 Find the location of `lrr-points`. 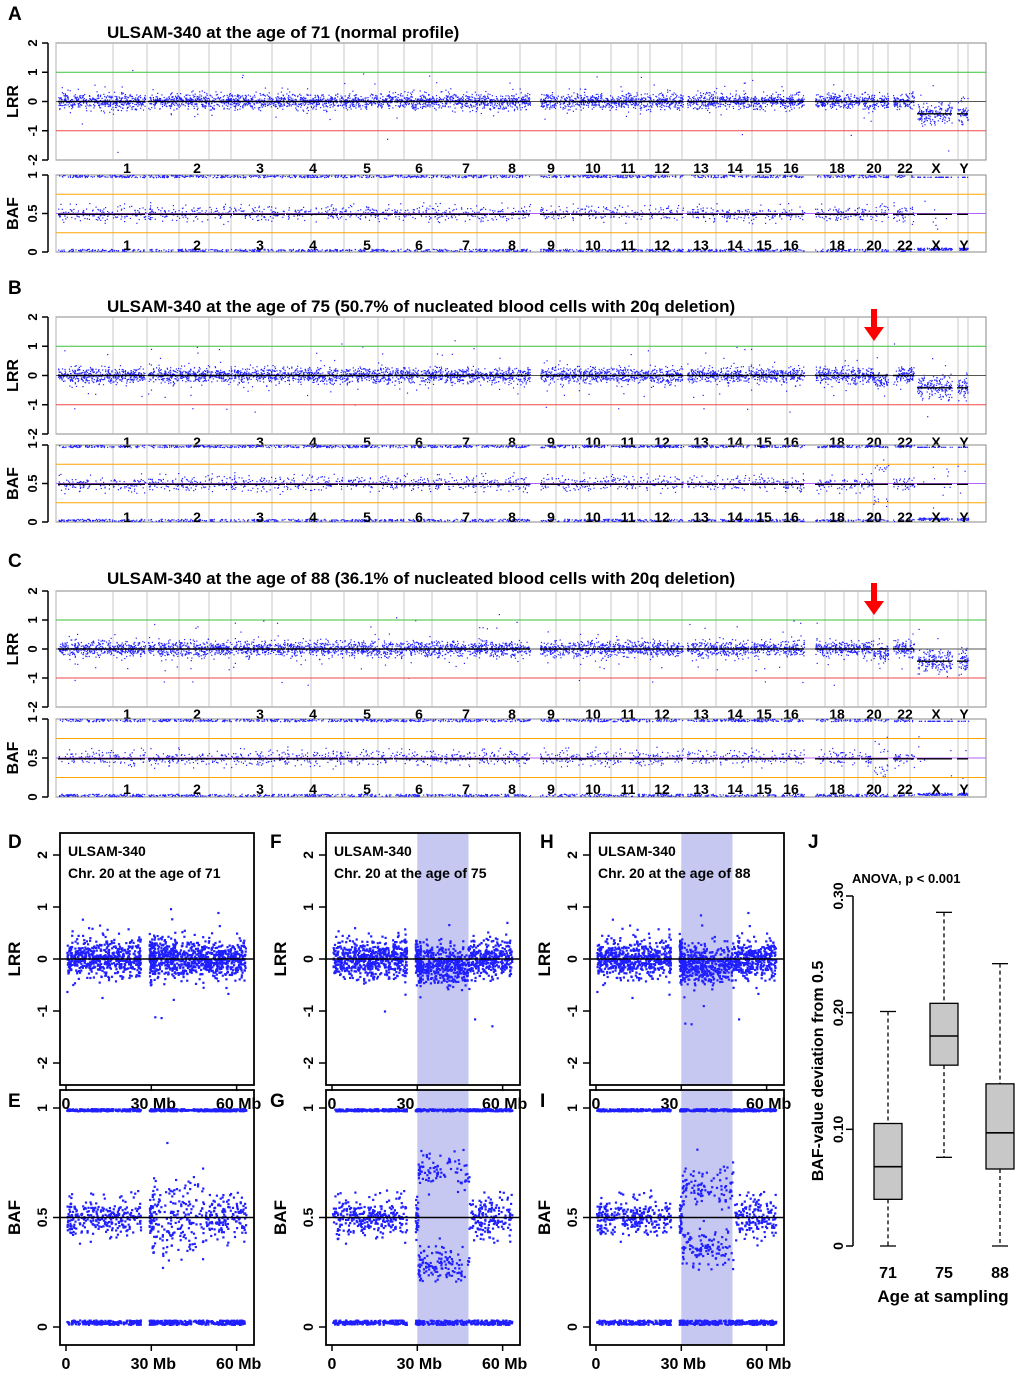

lrr-points is located at coordinates (513, 111).